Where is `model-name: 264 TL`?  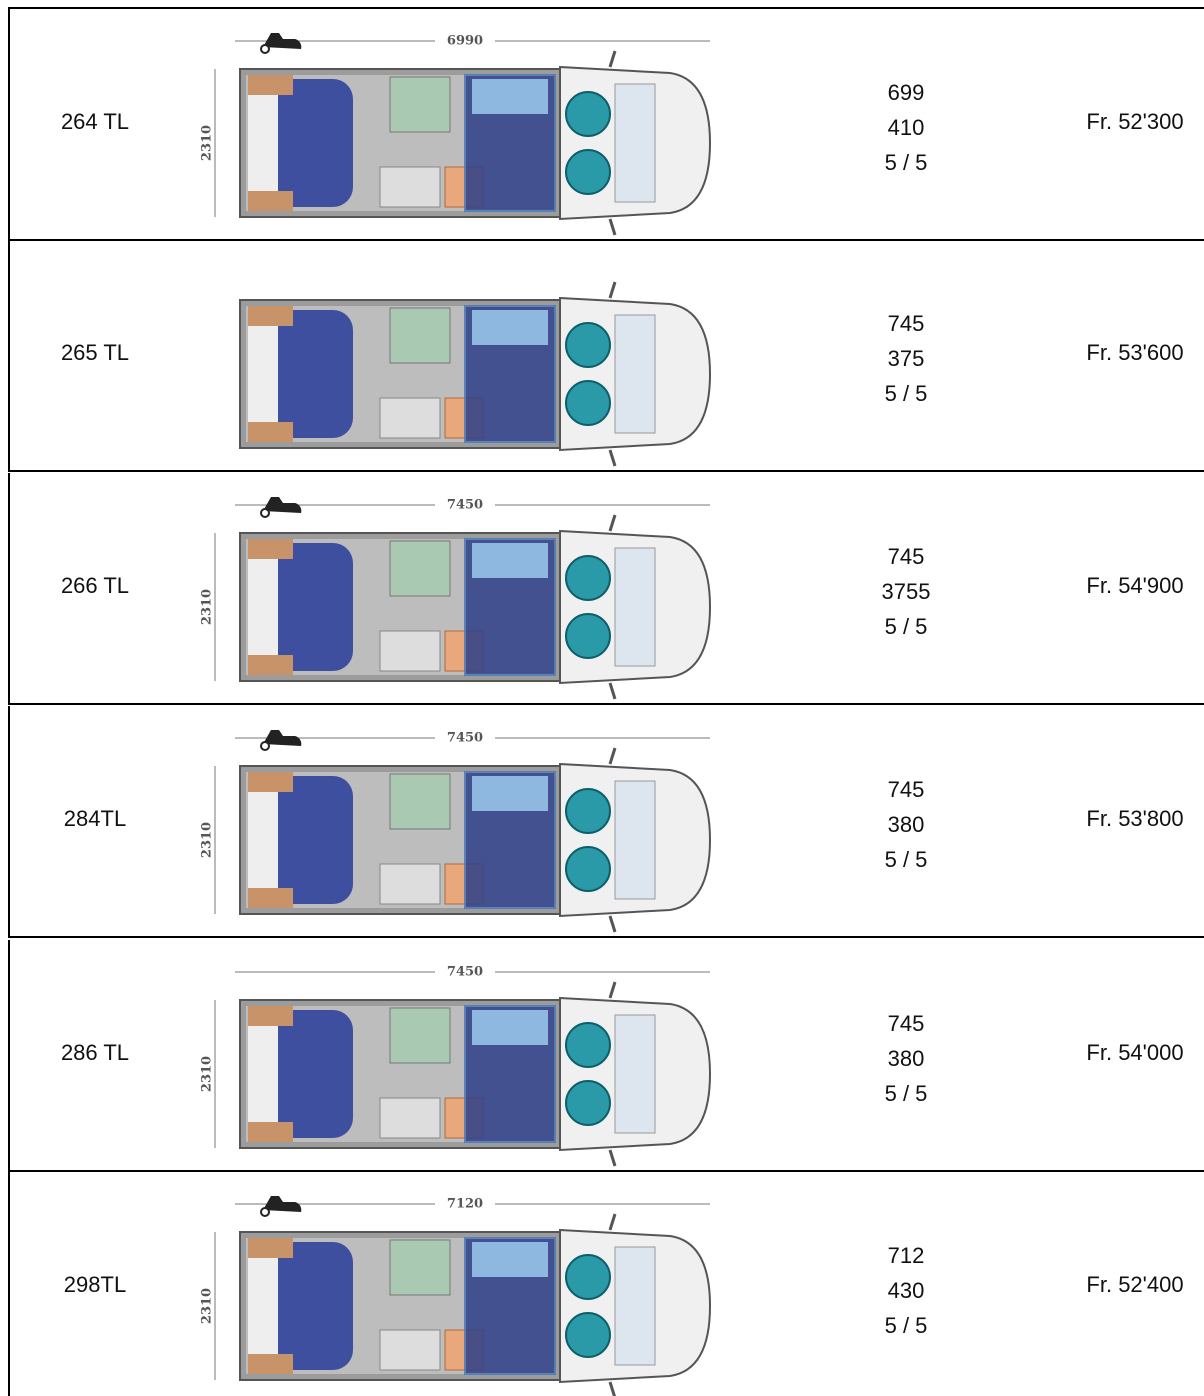
model-name: 264 TL is located at coordinates (95, 121).